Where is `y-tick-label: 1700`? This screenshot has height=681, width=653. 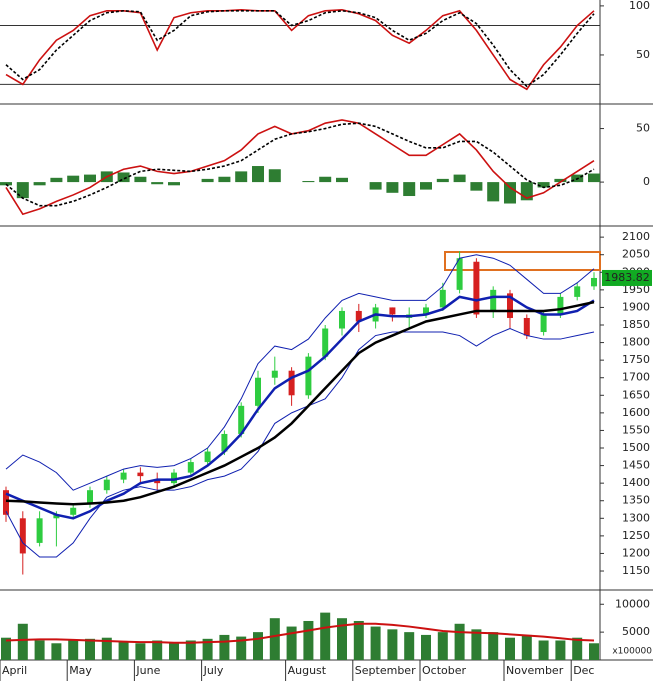 y-tick-label: 1700 is located at coordinates (636, 377).